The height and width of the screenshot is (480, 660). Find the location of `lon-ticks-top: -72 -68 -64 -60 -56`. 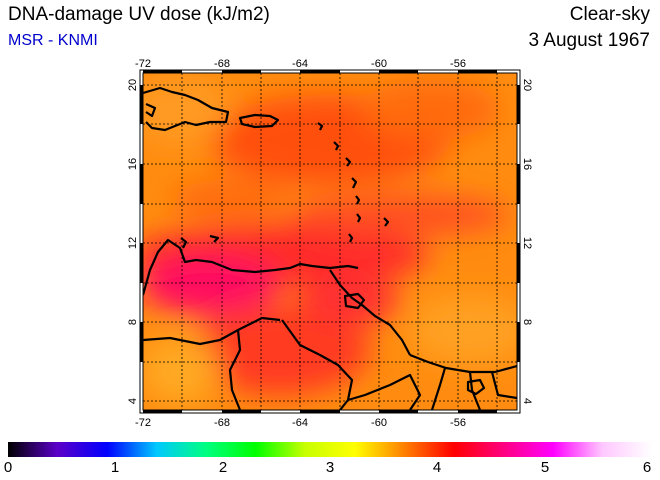

lon-ticks-top: -72 -68 -64 -60 -56 is located at coordinates (300, 64).